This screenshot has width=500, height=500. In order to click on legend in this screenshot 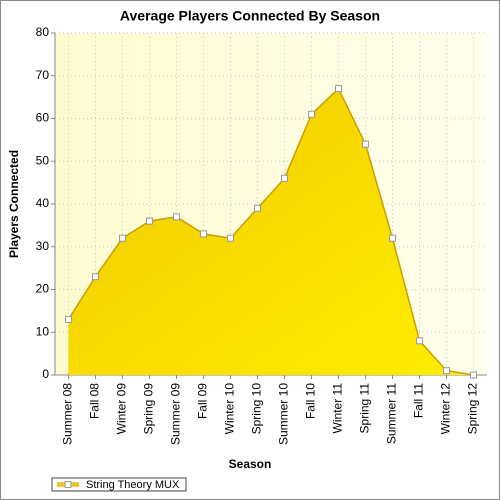, I will do `click(119, 484)`.